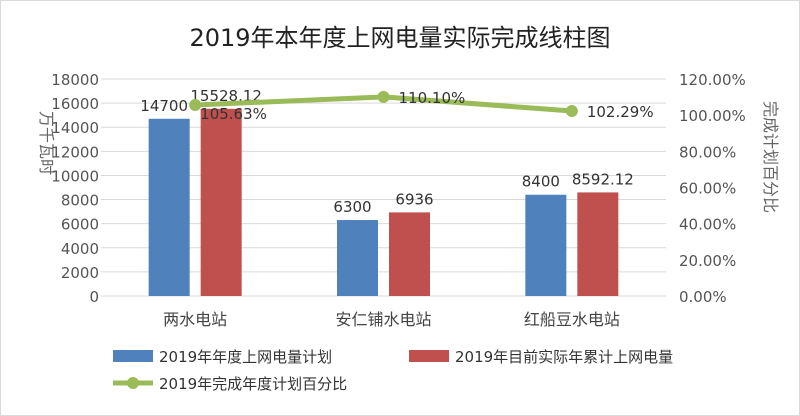  Describe the element at coordinates (432, 98) in the screenshot. I see `line-data-label: 110.10%` at that location.